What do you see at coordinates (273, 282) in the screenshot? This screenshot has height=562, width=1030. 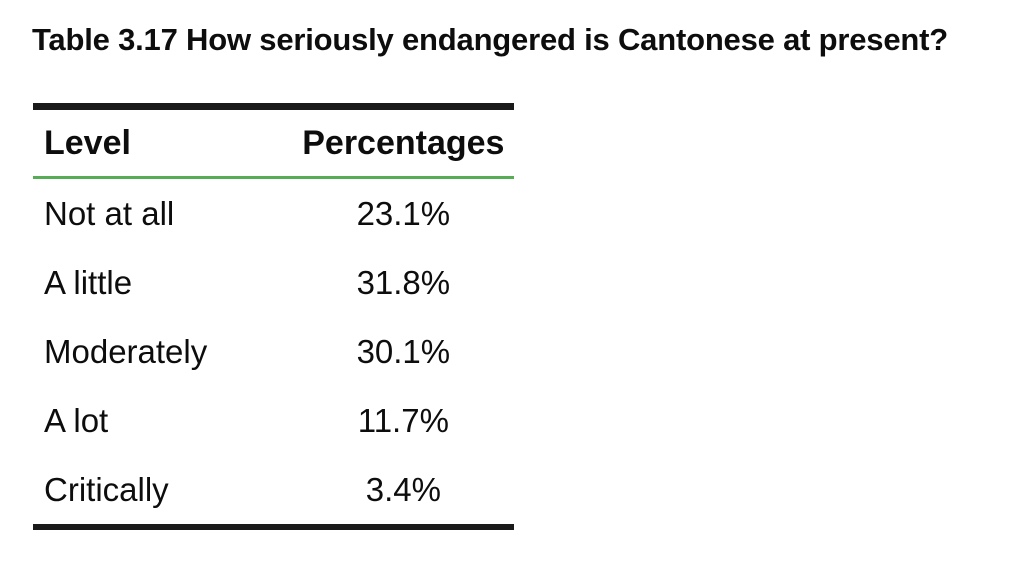 I see `table-row: A little 31.8%` at bounding box center [273, 282].